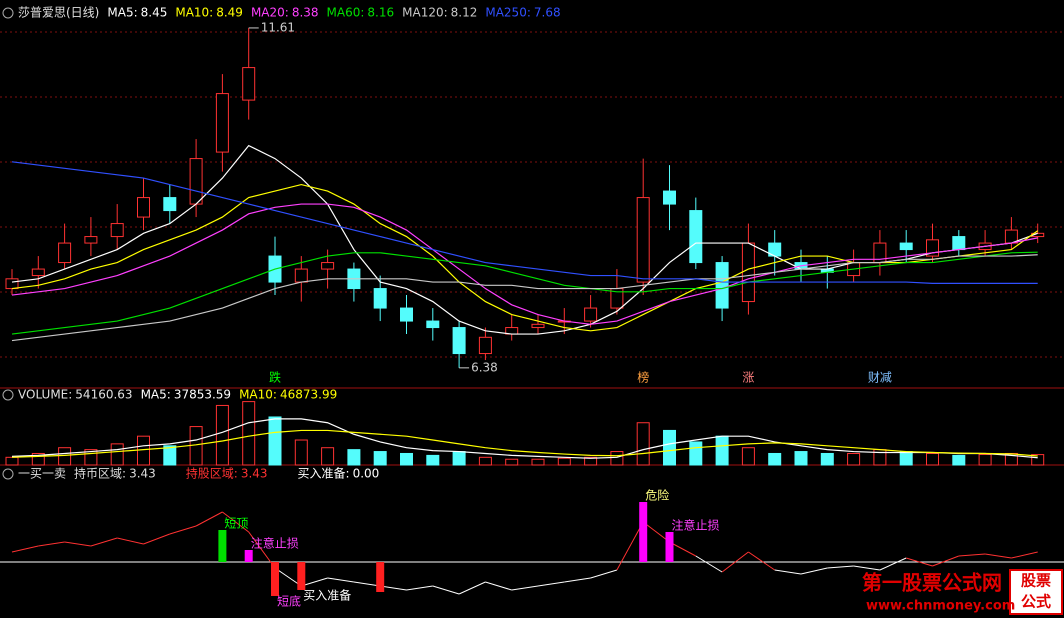  What do you see at coordinates (643, 377) in the screenshot?
I see `event-marker: 榜` at bounding box center [643, 377].